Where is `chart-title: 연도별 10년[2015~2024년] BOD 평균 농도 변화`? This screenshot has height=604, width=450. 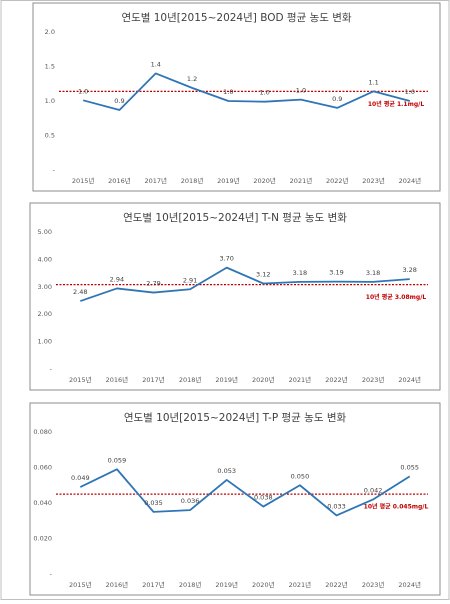 chart-title: 연도별 10년[2015~2024년] BOD 평균 농도 변화 is located at coordinates (236, 18).